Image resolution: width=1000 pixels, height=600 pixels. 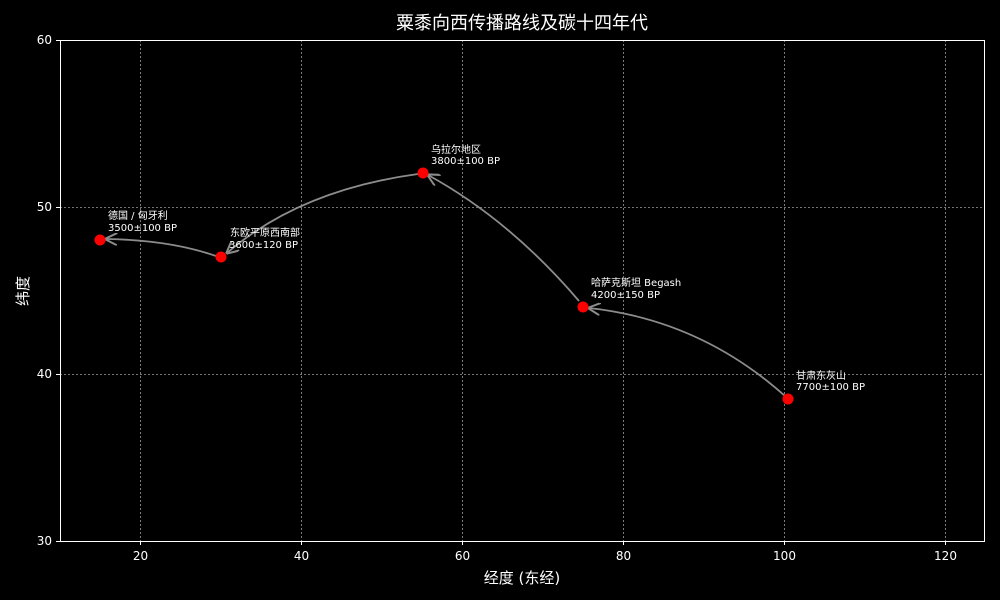 I want to click on svg-text: 100, so click(x=784, y=556).